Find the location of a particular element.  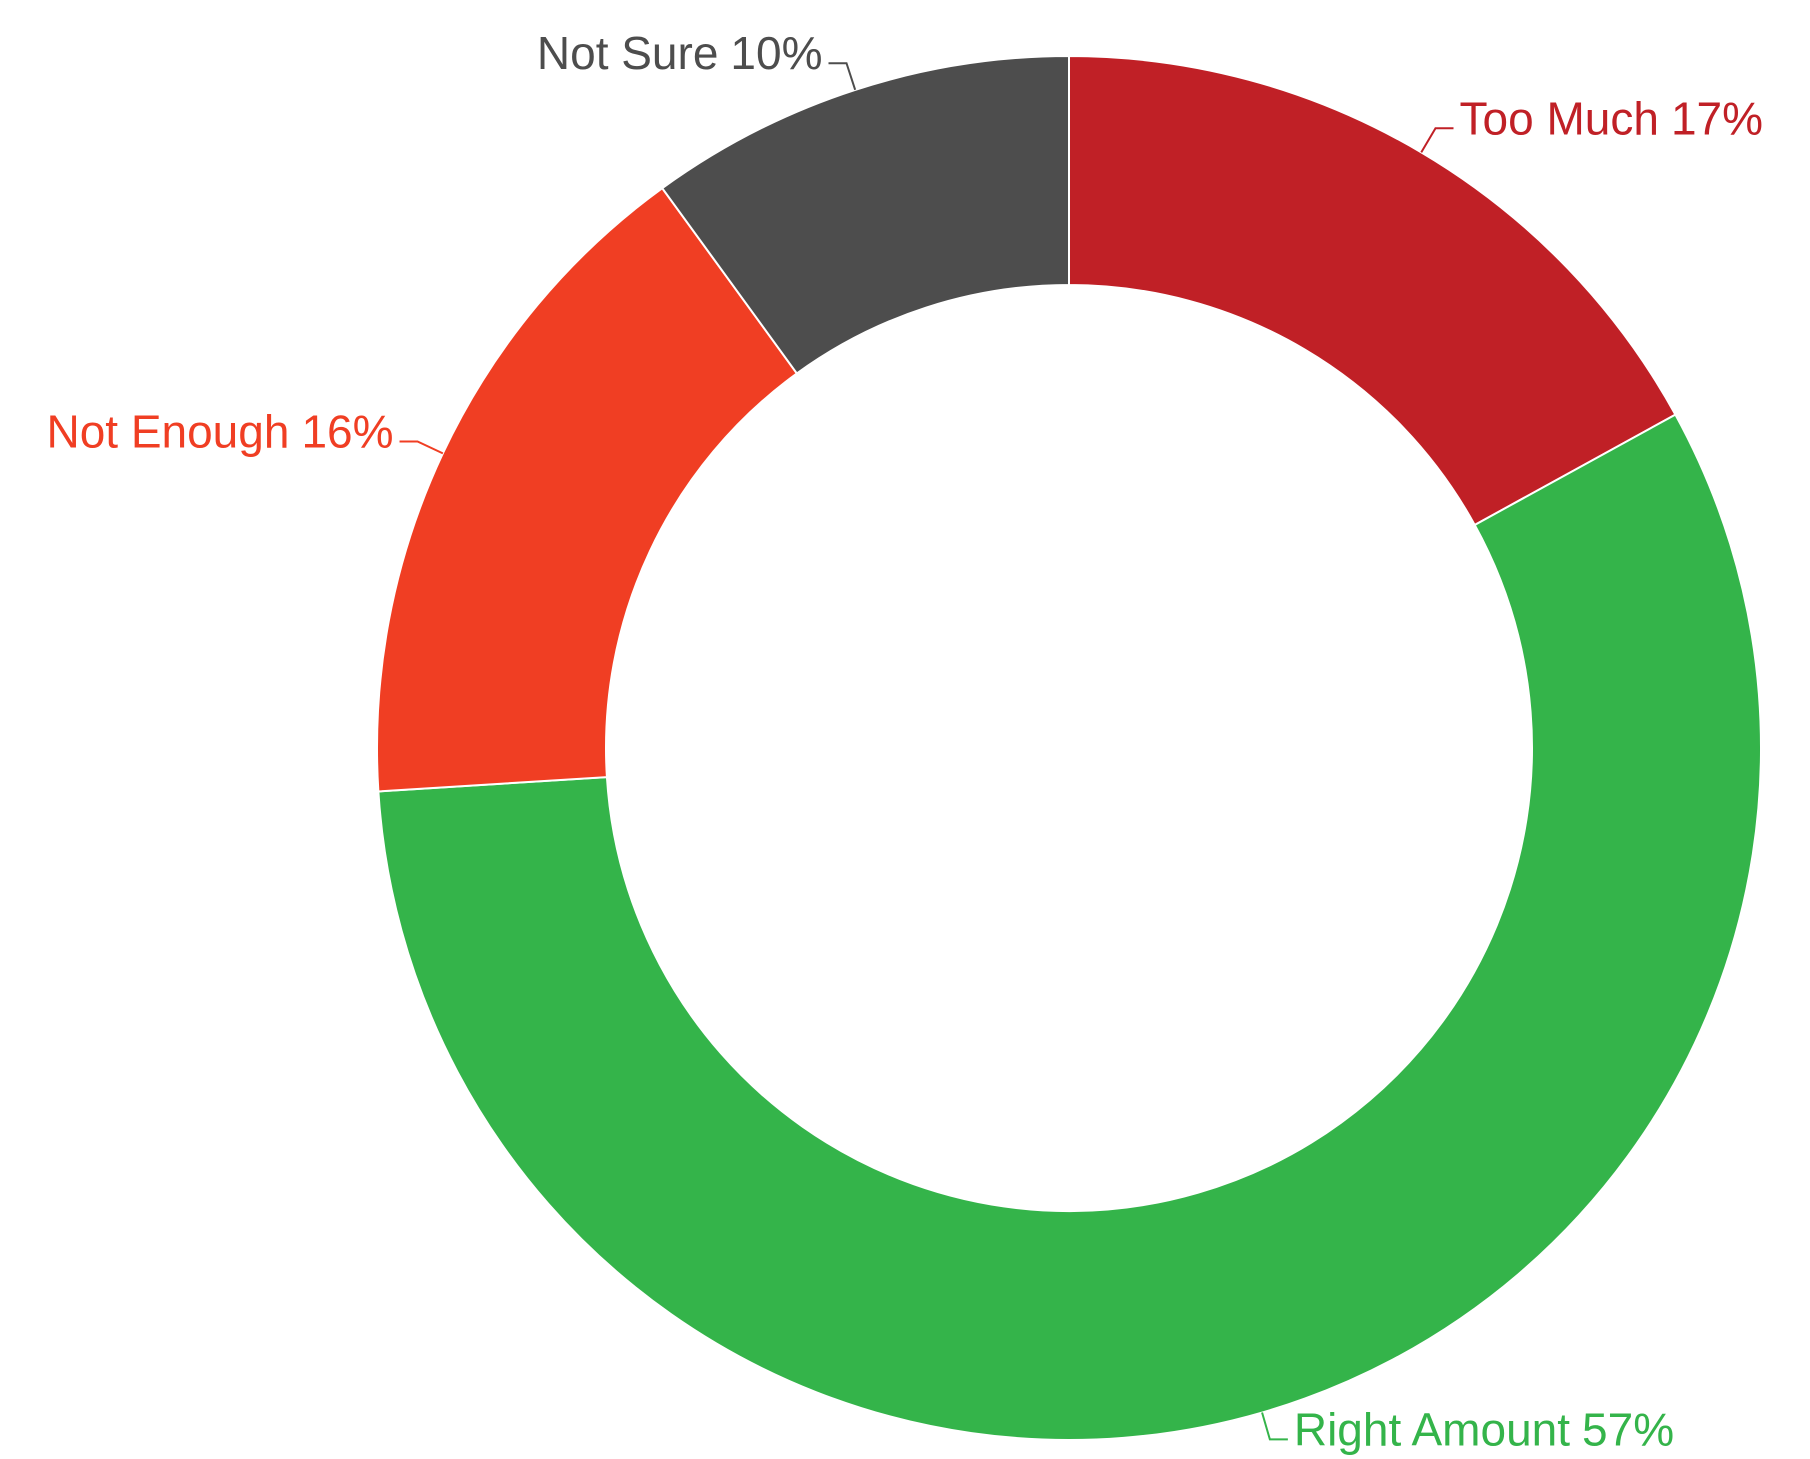

category-label: Right Amount is located at coordinates (1432, 1430).